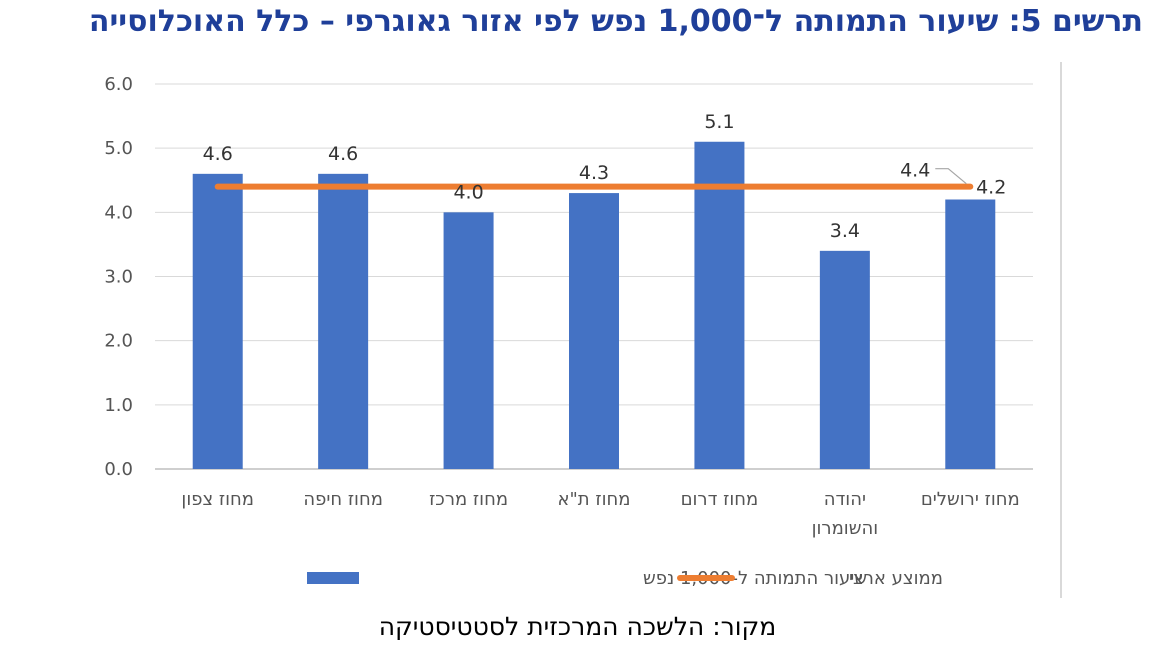  I want to click on category-label-line: מחוז דרום, so click(720, 499).